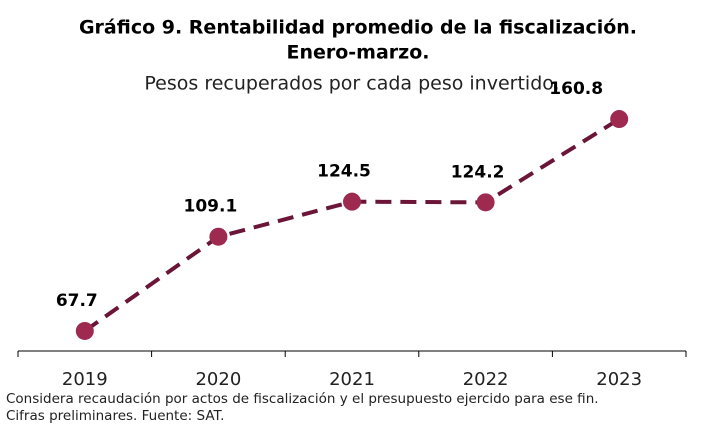 This screenshot has height=424, width=701. What do you see at coordinates (218, 379) in the screenshot?
I see `x-tick-label: 2020` at bounding box center [218, 379].